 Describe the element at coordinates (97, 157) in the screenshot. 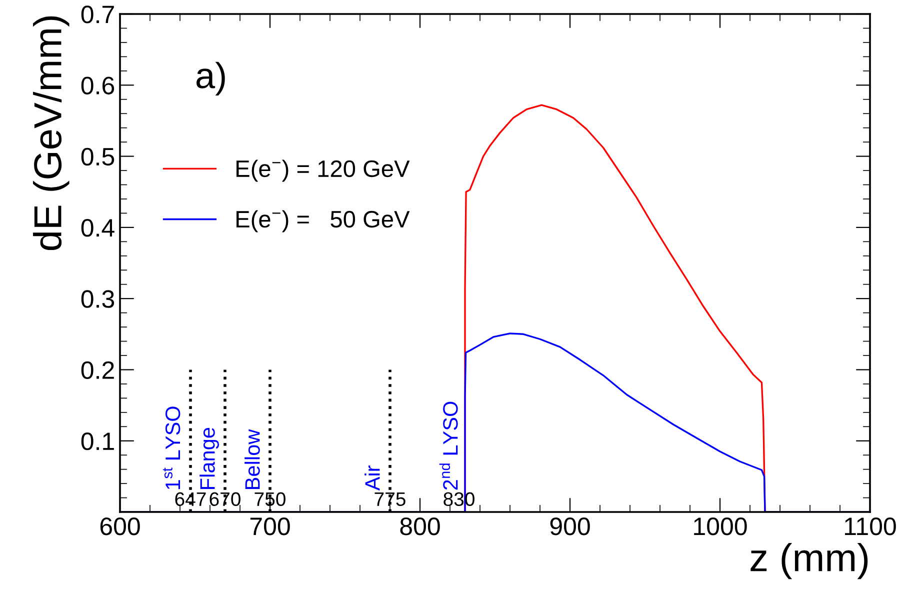

I see `y-tick-label: 0.5` at that location.